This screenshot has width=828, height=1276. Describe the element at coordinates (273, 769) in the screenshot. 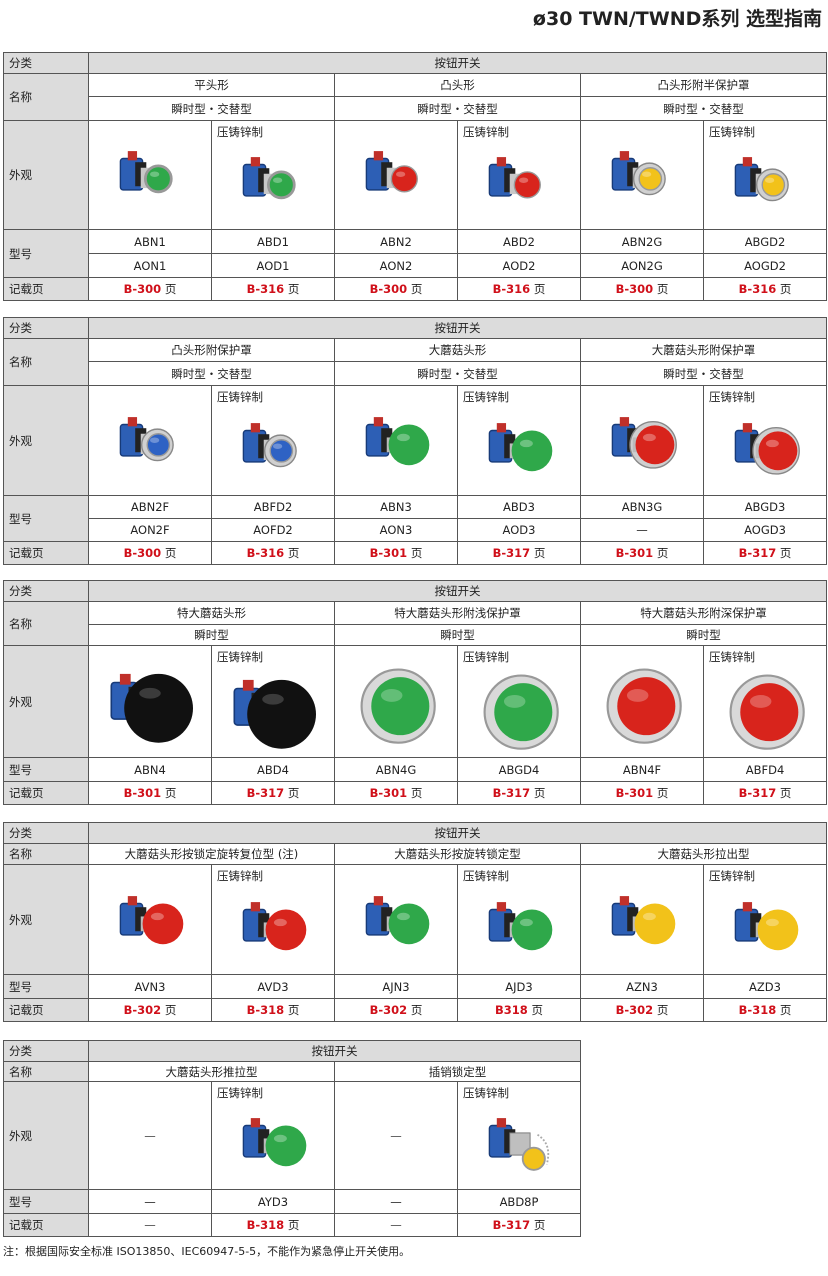

I see `model-number: ABD4` at that location.